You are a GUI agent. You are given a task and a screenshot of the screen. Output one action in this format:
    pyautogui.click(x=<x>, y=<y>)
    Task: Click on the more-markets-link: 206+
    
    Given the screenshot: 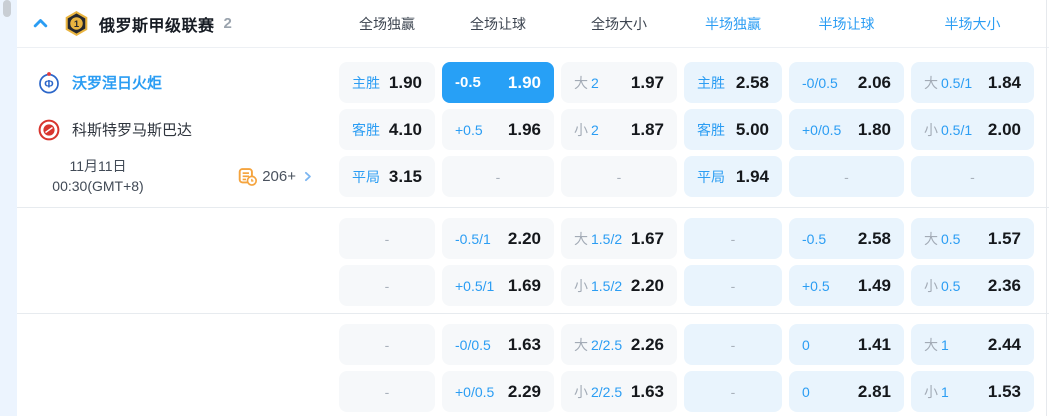 What is the action you would take?
    pyautogui.click(x=276, y=176)
    